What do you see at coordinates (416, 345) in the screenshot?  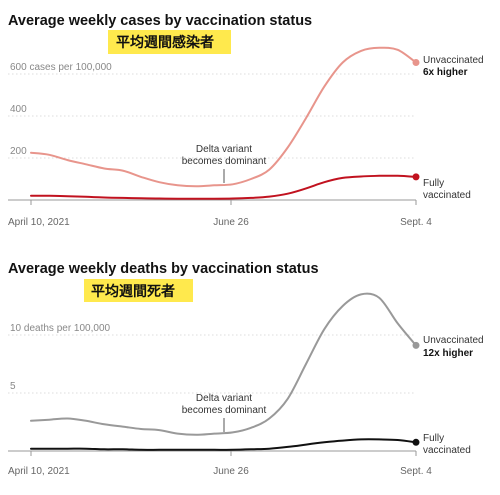 I see `deaths-unvaccinated-end-dot` at bounding box center [416, 345].